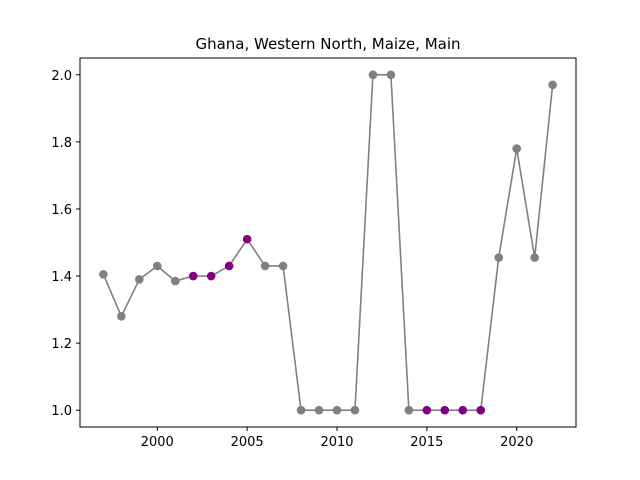  Describe the element at coordinates (61, 210) in the screenshot. I see `y-tick-label: 1.6` at that location.